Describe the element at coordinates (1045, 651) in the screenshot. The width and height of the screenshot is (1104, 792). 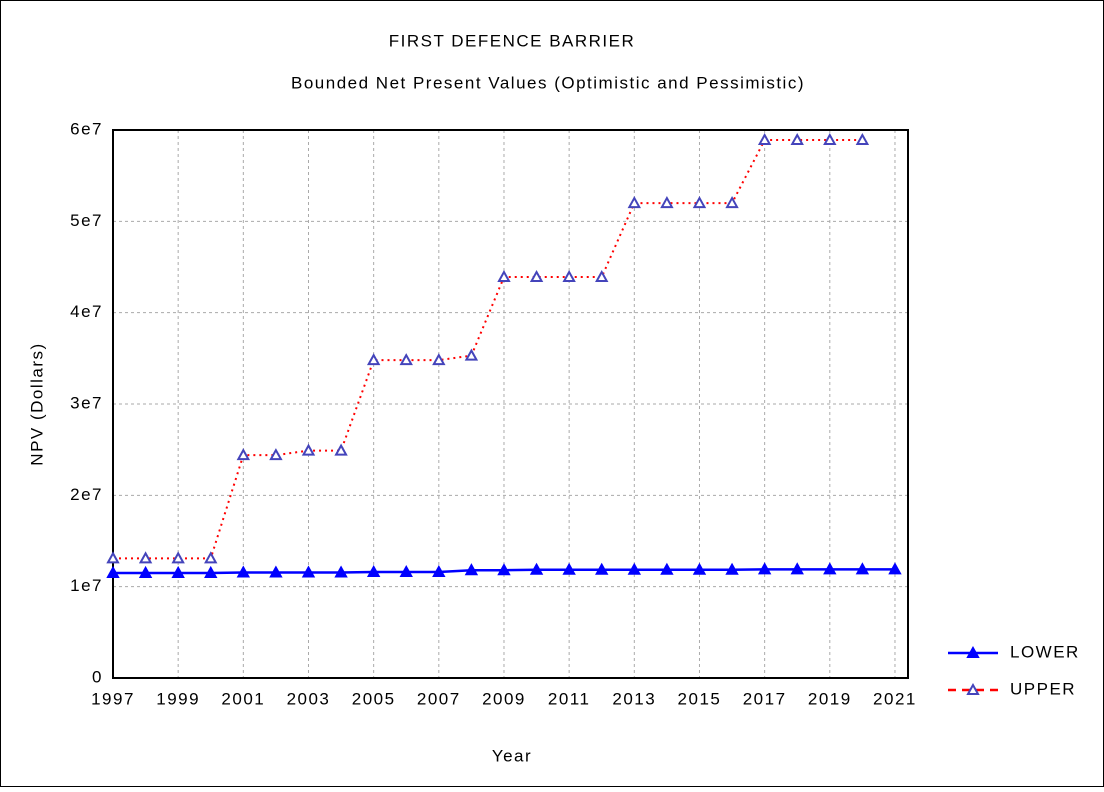
I see `legend-label: LOWER` at that location.